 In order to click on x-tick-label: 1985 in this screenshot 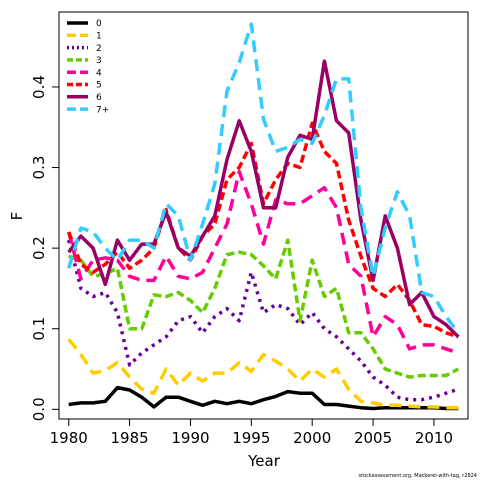, I will do `click(130, 438)`.